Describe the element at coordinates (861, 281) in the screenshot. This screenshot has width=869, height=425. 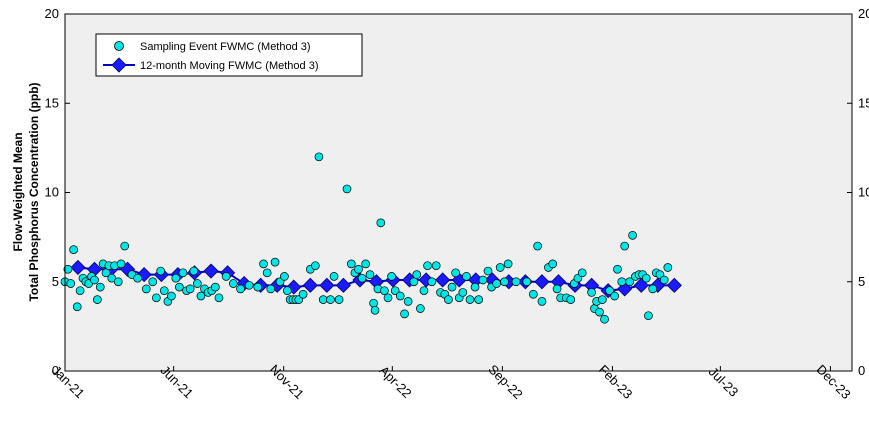
I see `y-tick-label-right: 5` at that location.